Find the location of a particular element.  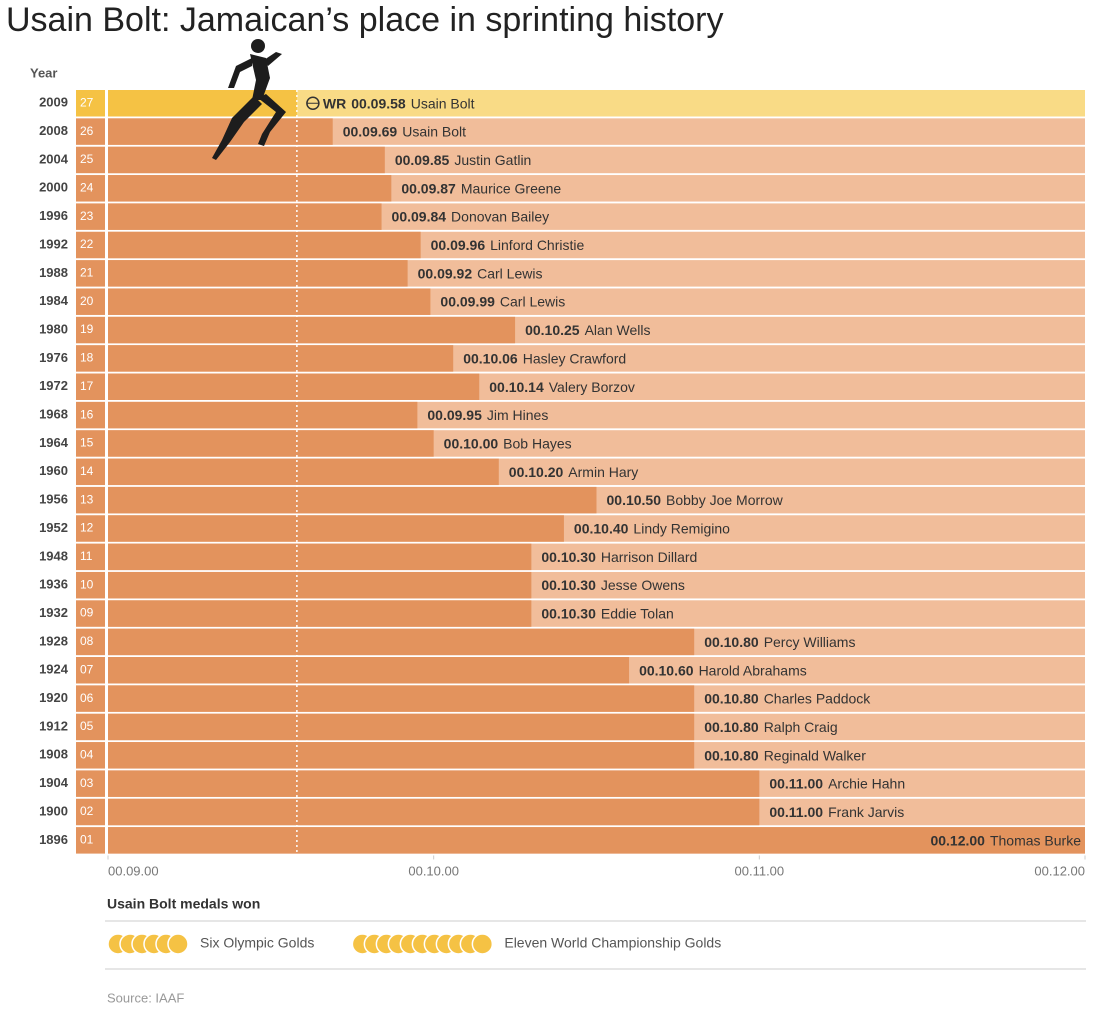

y-tick-label: 1956 is located at coordinates (53, 499).